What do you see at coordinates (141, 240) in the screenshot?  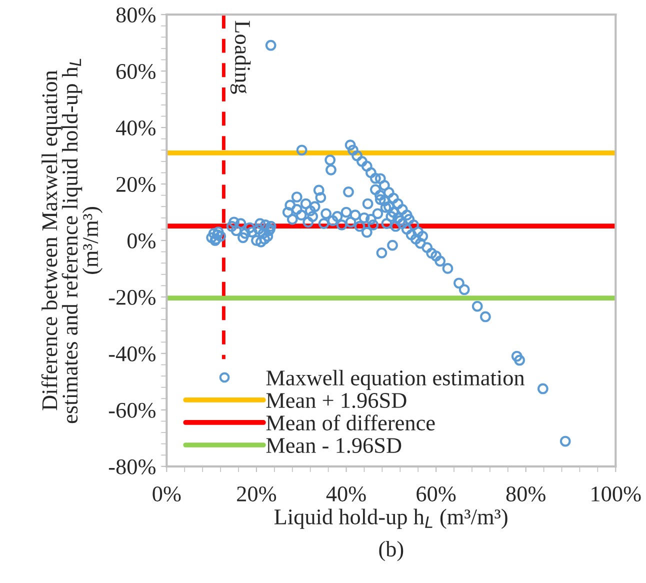 I see `y-tick-label: 0%` at bounding box center [141, 240].